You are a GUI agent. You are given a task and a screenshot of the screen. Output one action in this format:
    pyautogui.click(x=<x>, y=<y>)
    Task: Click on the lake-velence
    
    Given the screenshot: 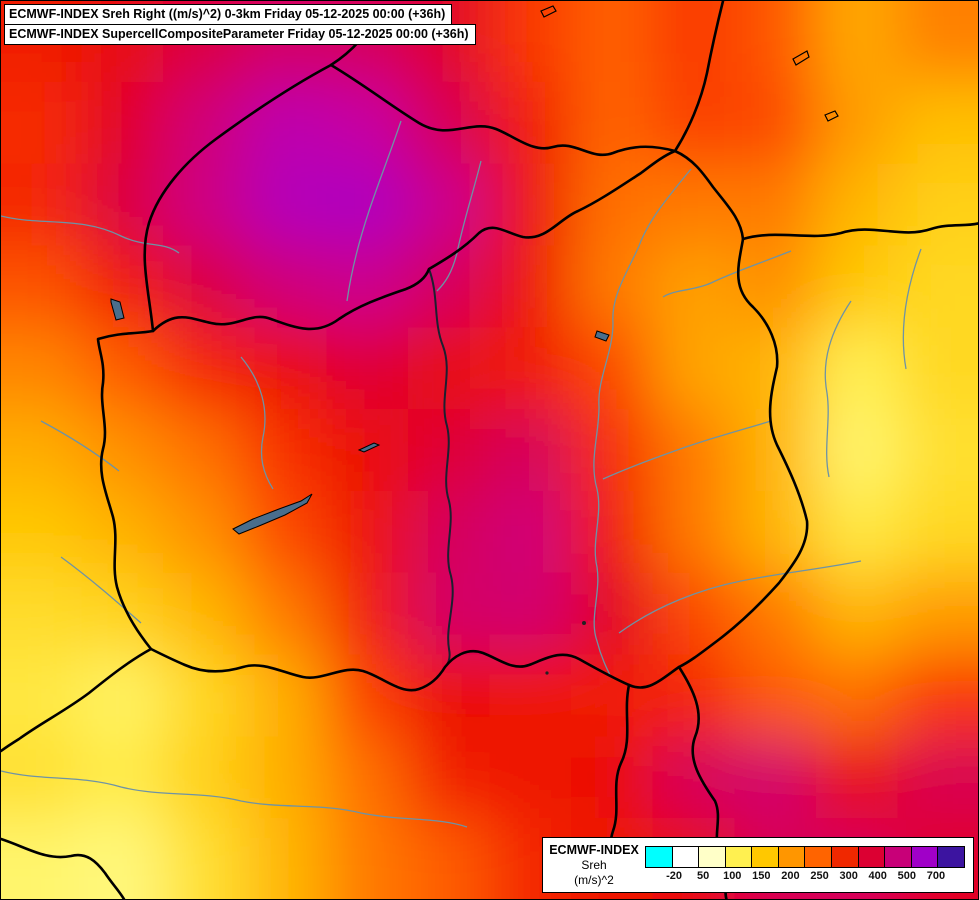 What is the action you would take?
    pyautogui.click(x=369, y=447)
    